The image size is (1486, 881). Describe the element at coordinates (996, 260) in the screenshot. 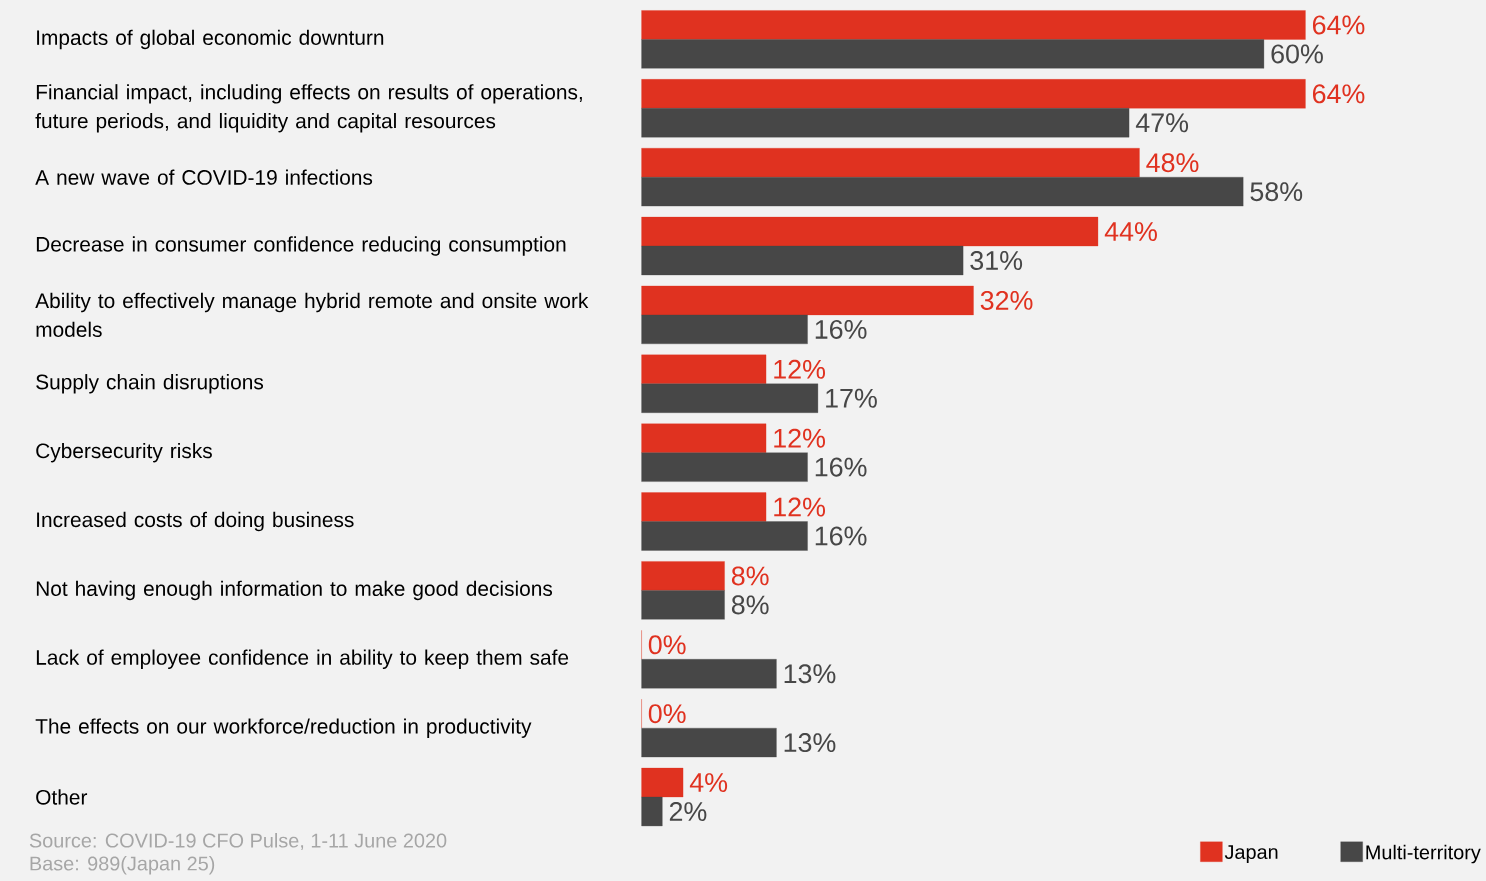

I see `data-label: 31%` at that location.